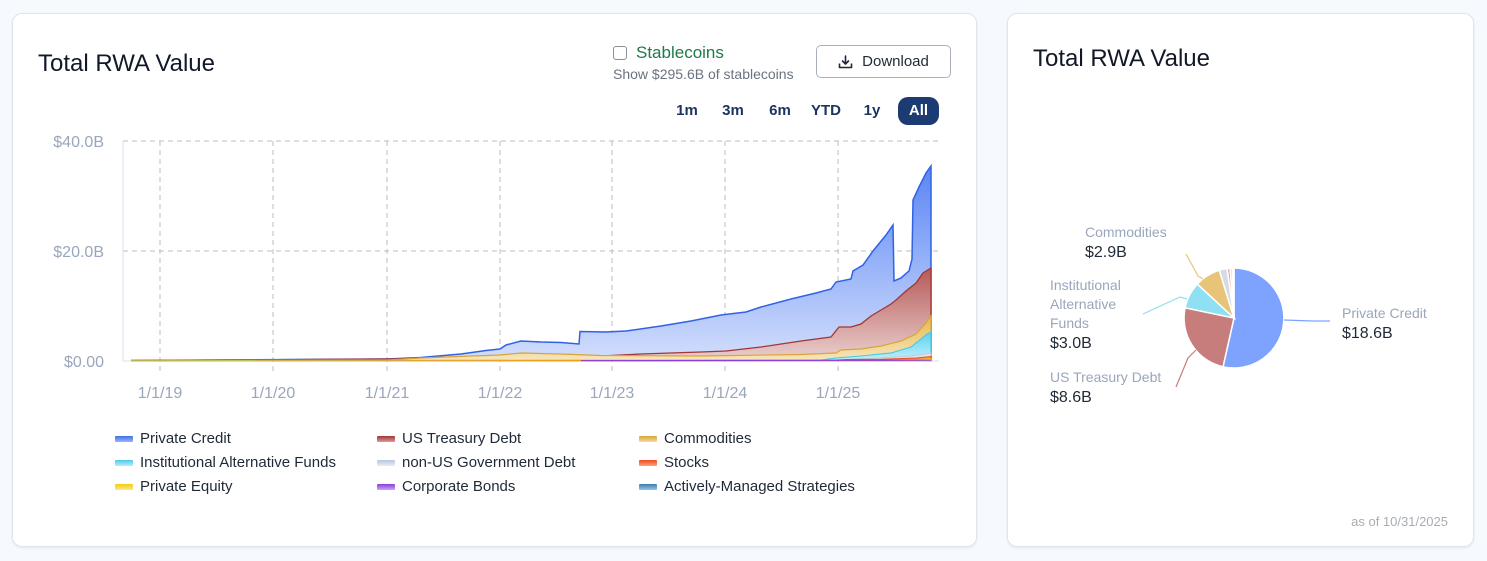  I want to click on svg-text: 1/1/24, so click(725, 393).